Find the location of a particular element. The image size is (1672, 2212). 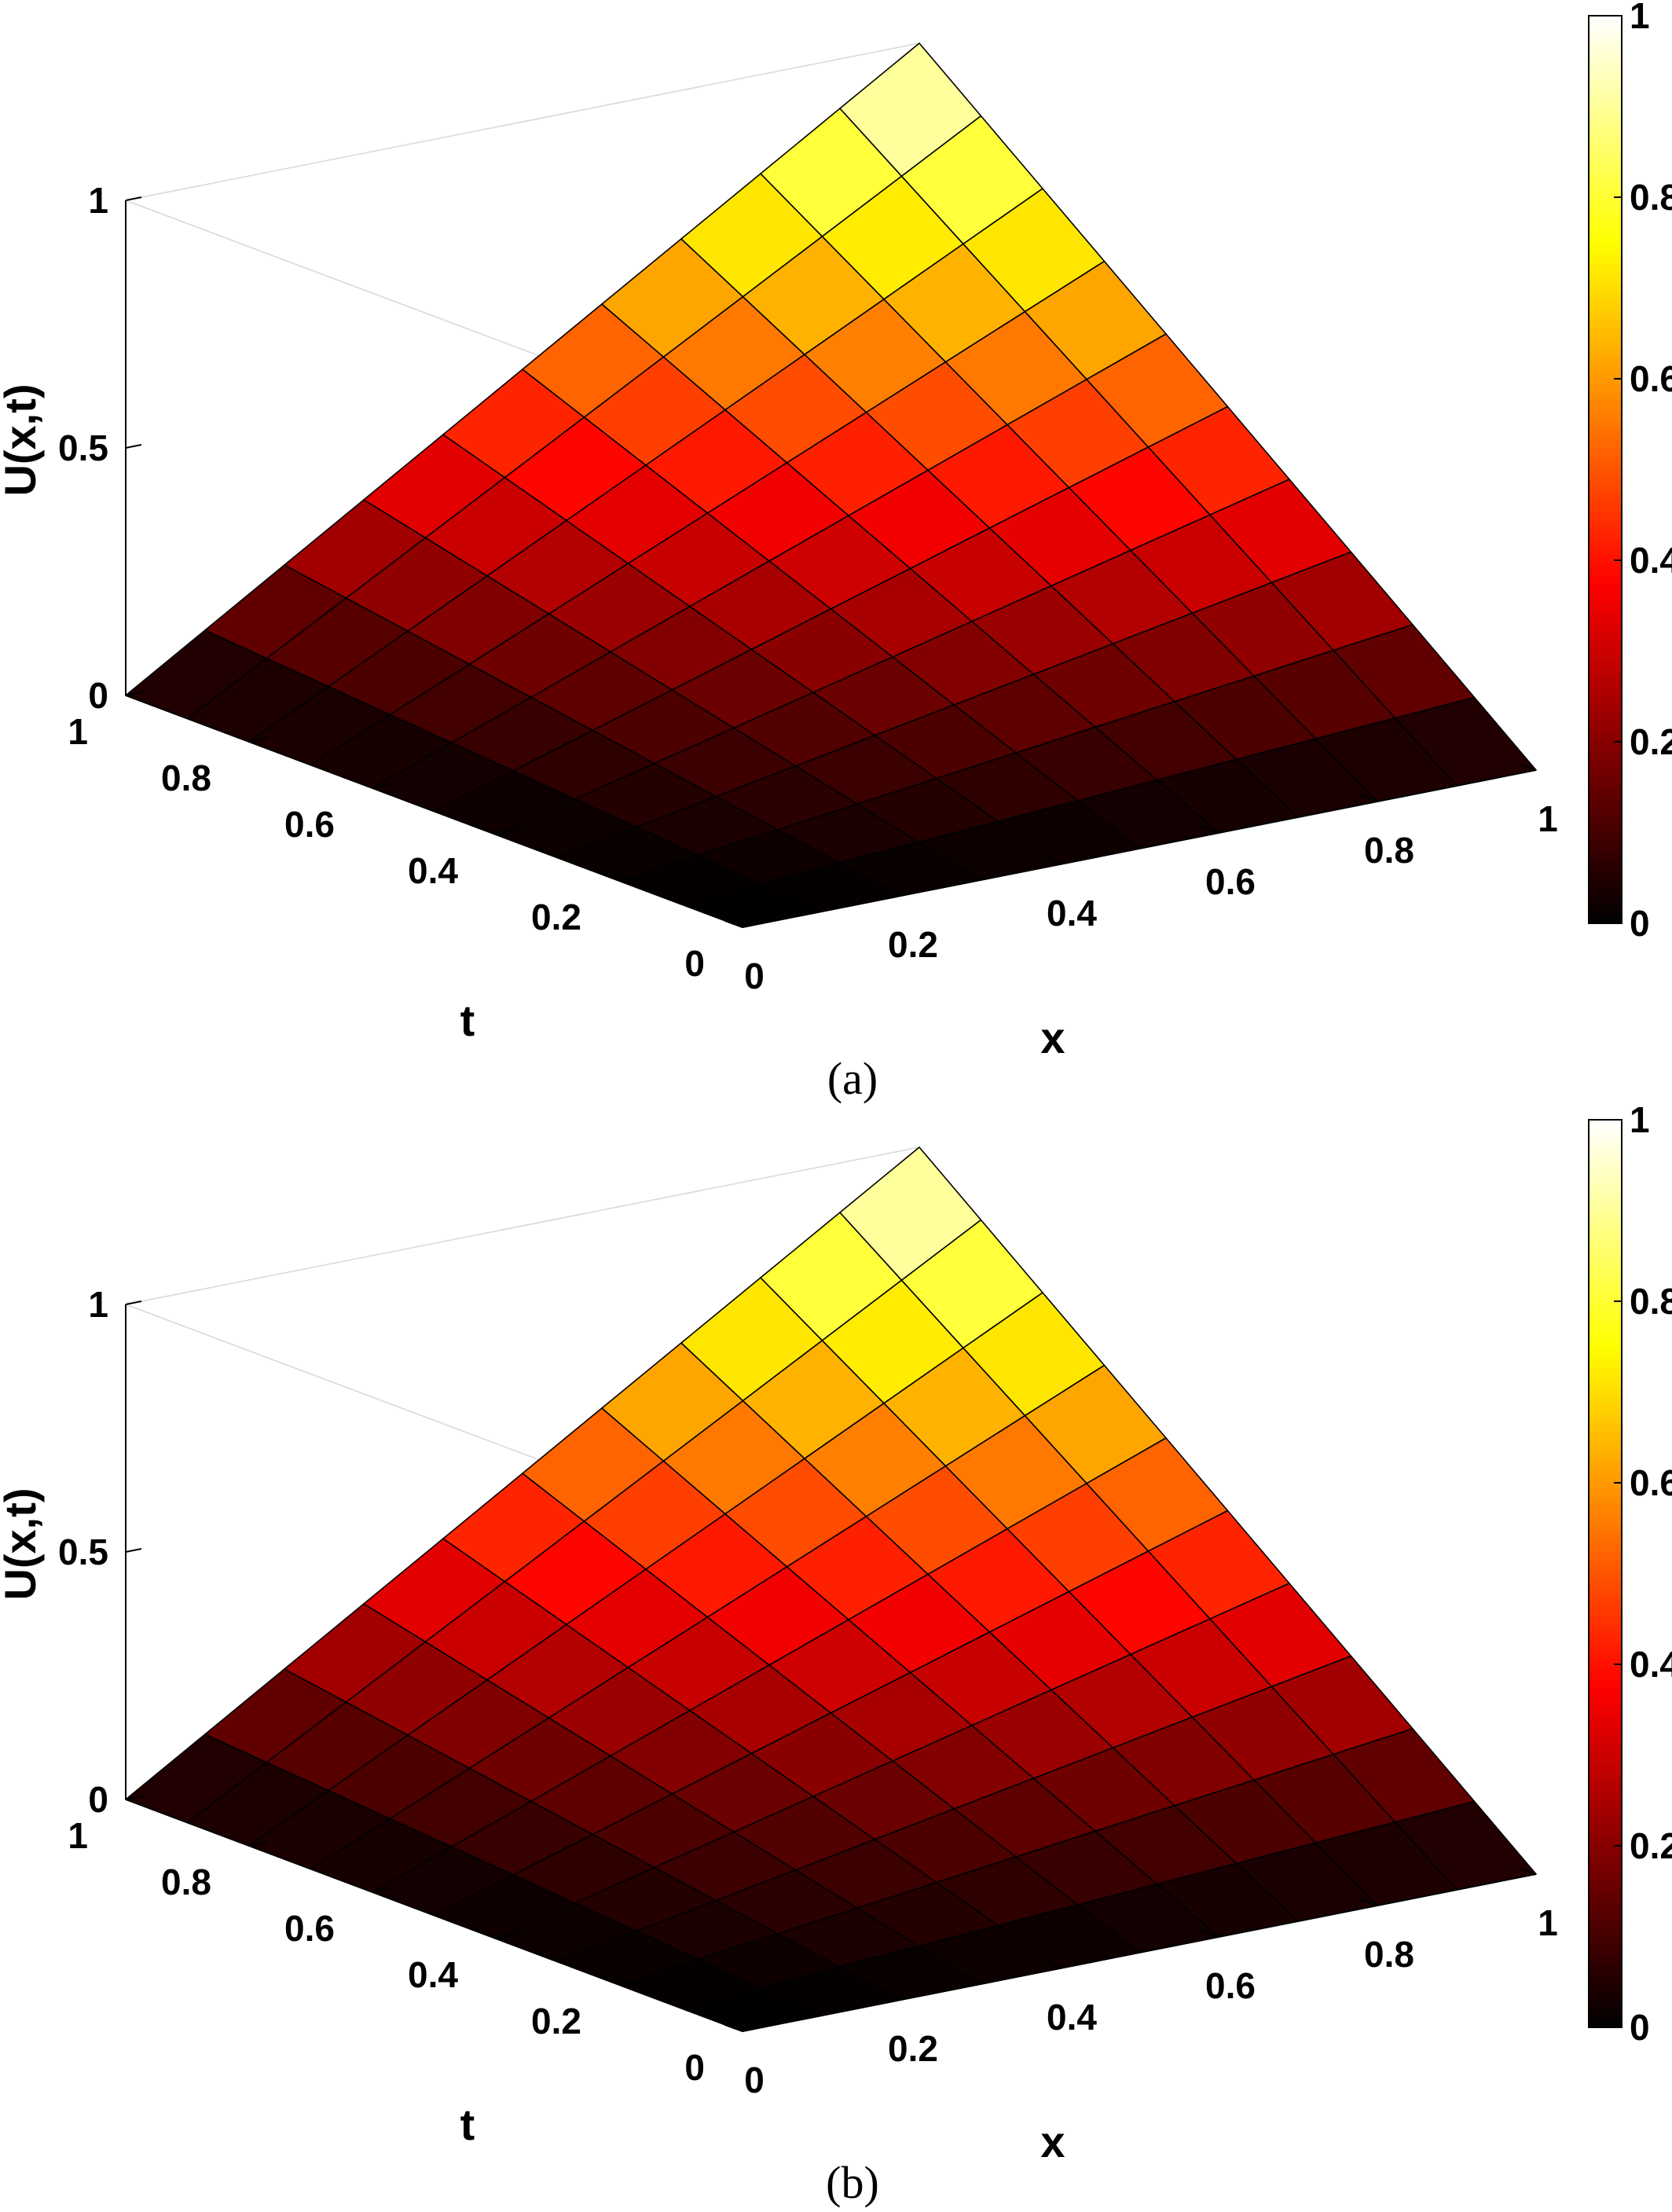

z-tick-label: 0 is located at coordinates (98, 695).